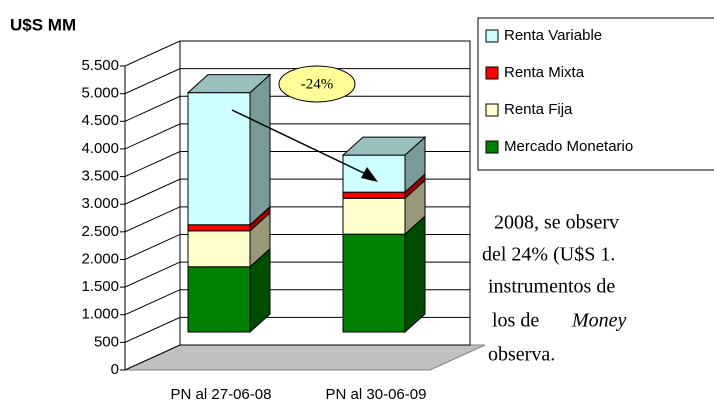 The width and height of the screenshot is (714, 406). What do you see at coordinates (548, 255) in the screenshot?
I see `paragraph-line: del 24% (U$S 1.` at bounding box center [548, 255].